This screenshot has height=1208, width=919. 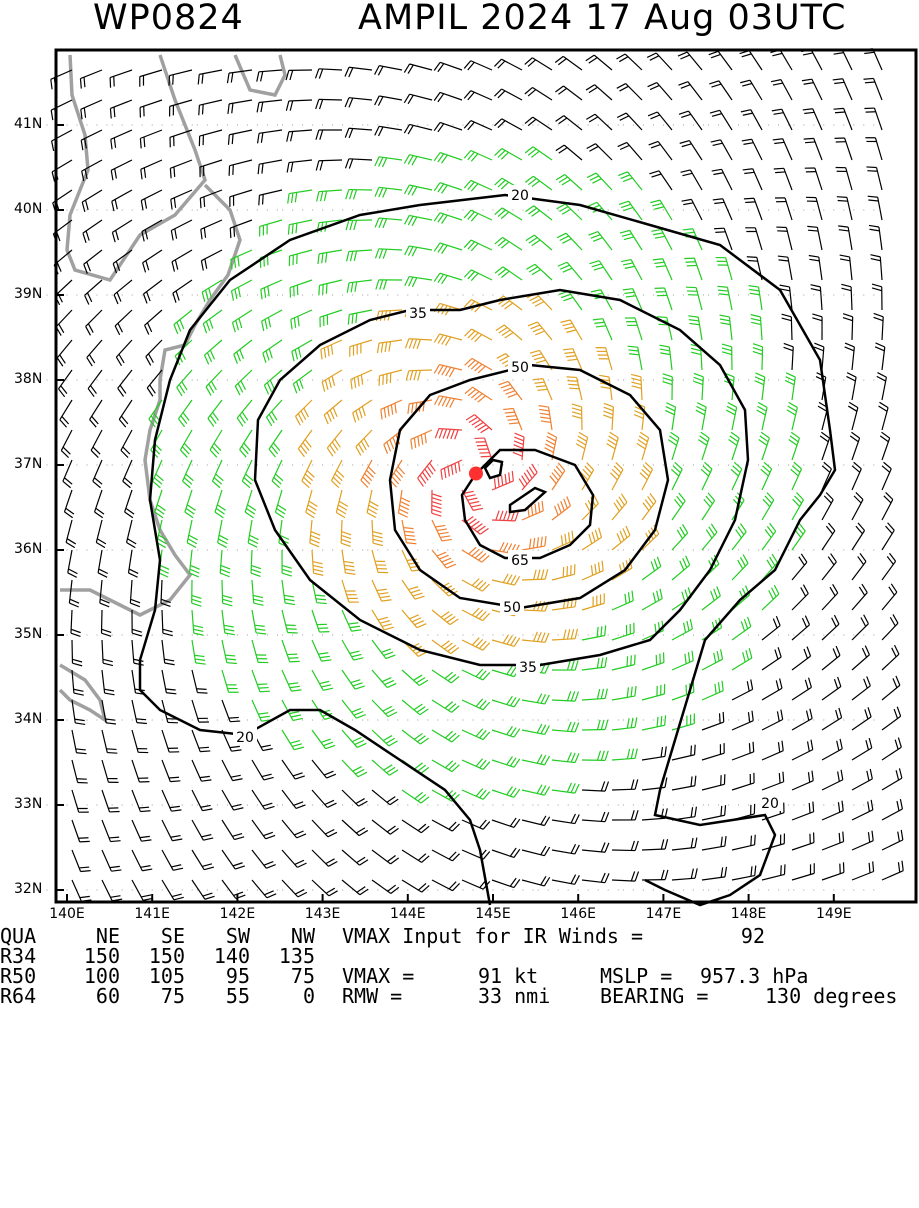 What do you see at coordinates (155, 976) in the screenshot?
I see `cell-se: 105` at bounding box center [155, 976].